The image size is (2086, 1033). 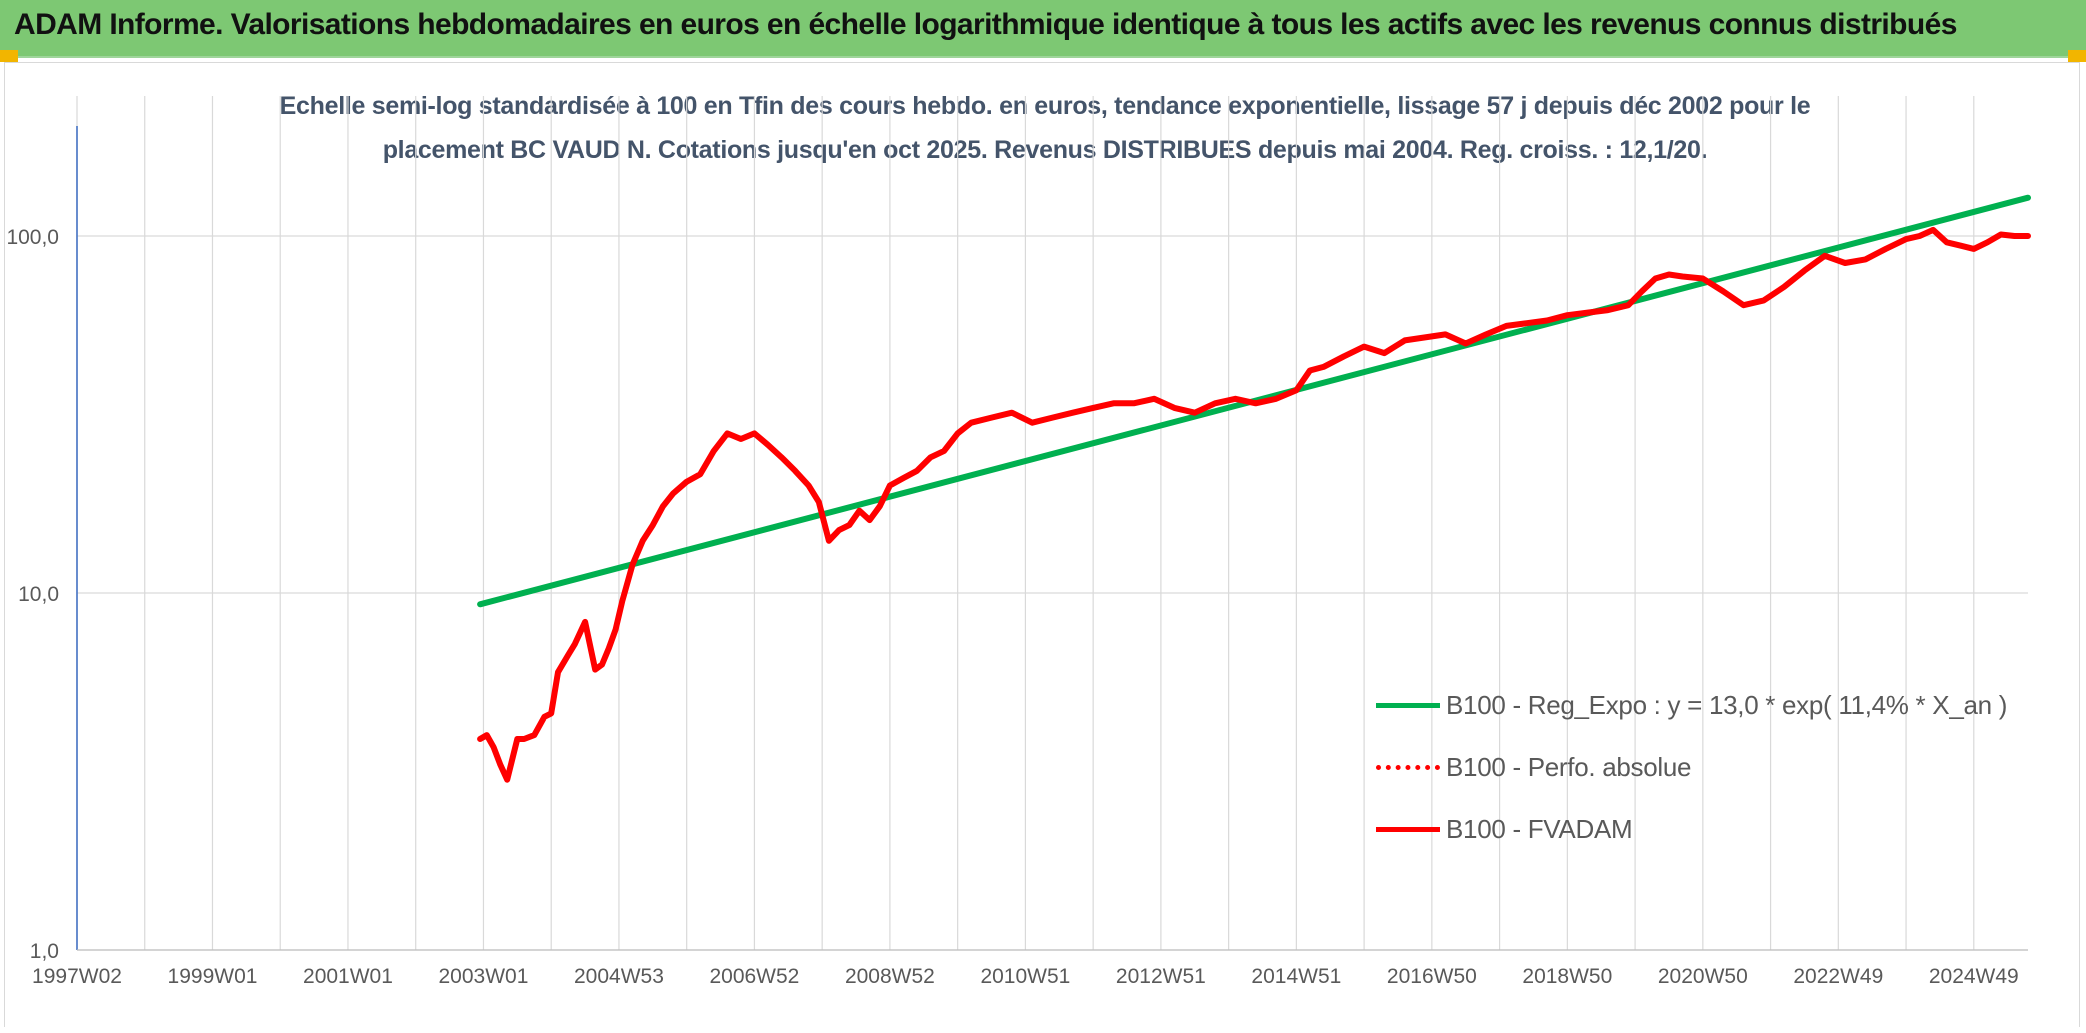 I want to click on x-tick-label: 2006W52, so click(x=754, y=976).